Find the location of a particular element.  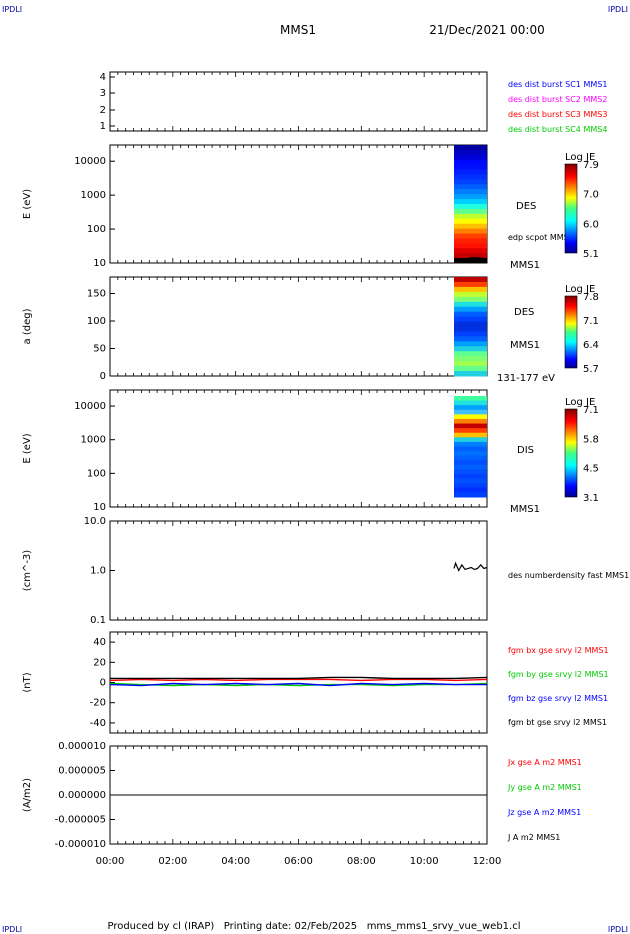

colorbar-tick-label: 6.0 is located at coordinates (591, 224).